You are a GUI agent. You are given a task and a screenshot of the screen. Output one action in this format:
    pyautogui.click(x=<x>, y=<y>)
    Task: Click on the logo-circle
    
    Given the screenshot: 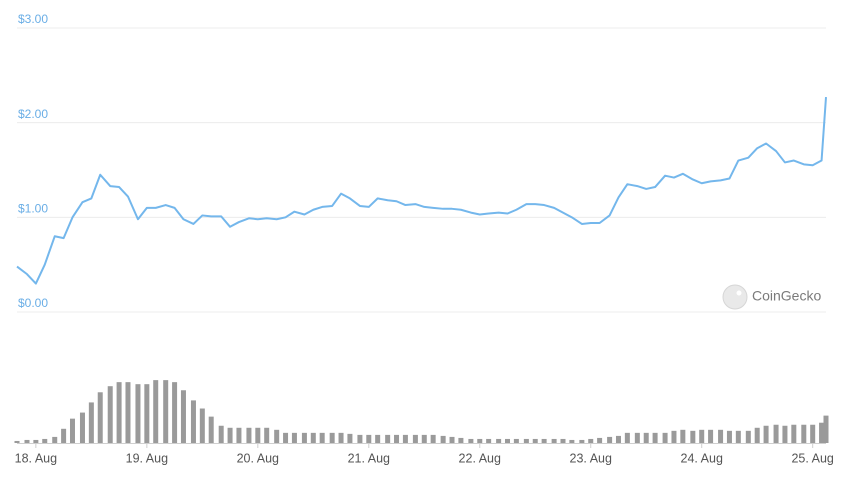 What is the action you would take?
    pyautogui.click(x=735, y=297)
    